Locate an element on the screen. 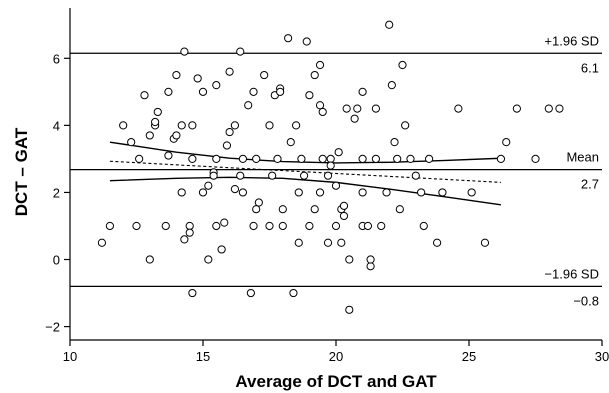  reference-labels: +1.96 SD 6.1 Mean 2.7 −1.96 SD −0.8 is located at coordinates (571, 170).